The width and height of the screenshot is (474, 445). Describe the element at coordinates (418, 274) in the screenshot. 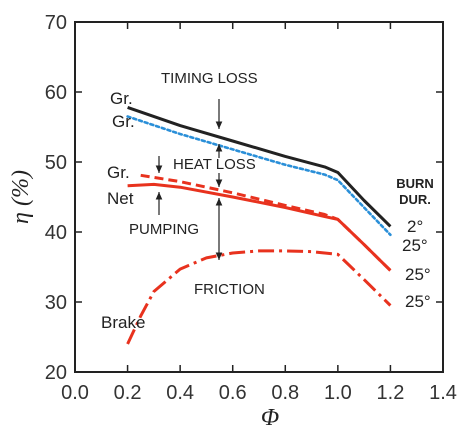

I see `burn-duration-label-net: 25°` at that location.